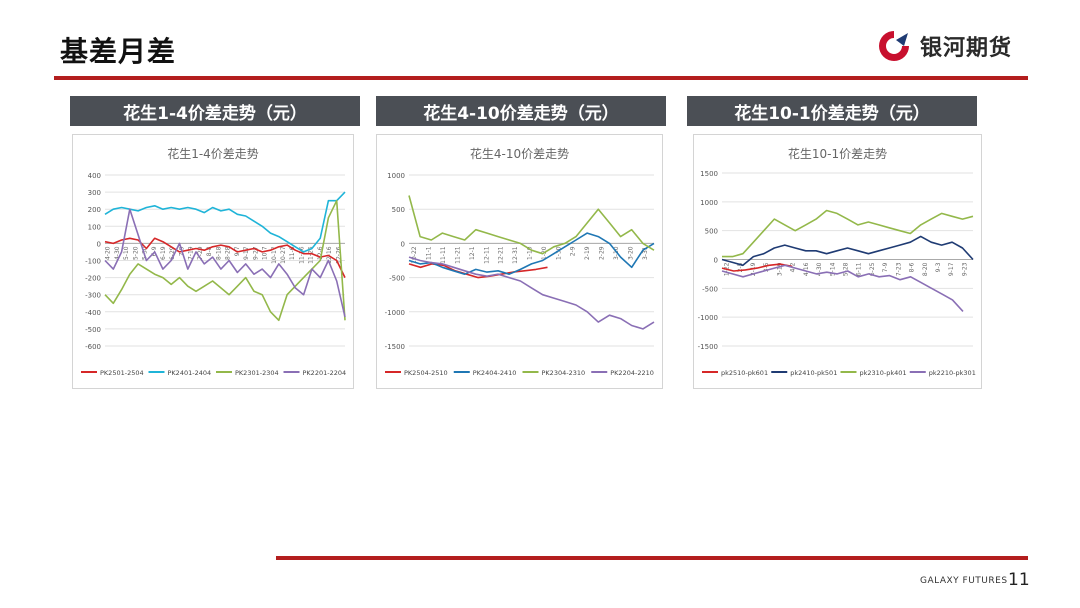 This screenshot has width=1080, height=608. Describe the element at coordinates (94, 210) in the screenshot. I see `y-tick-label: 200` at that location.